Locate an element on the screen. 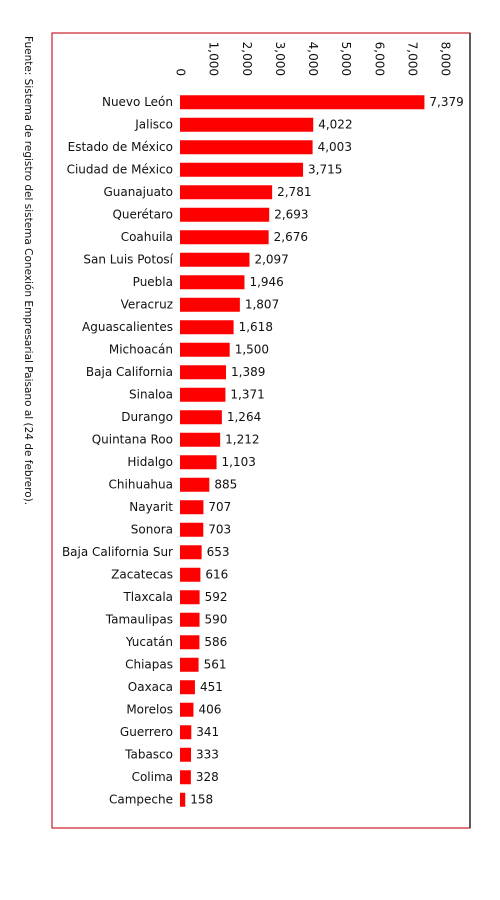  value-label: 341 is located at coordinates (207, 732).